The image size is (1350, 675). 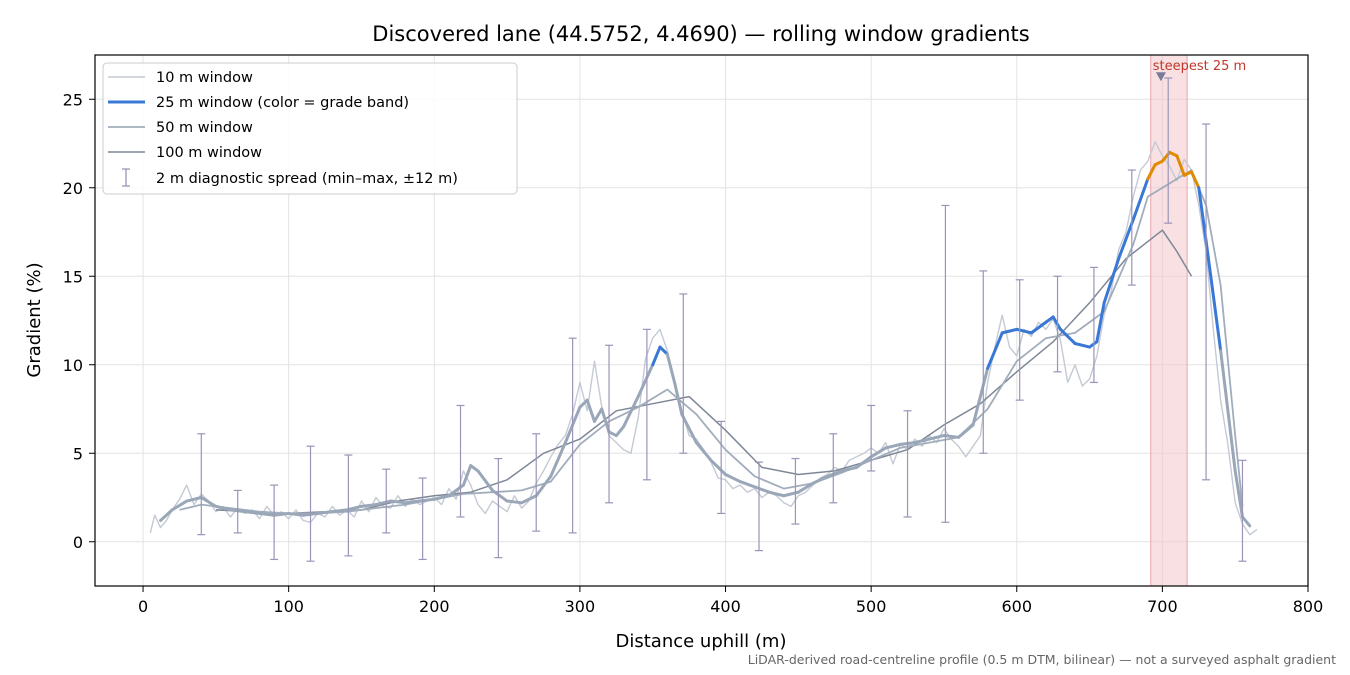 I want to click on x-tick-label: 400, so click(x=725, y=606).